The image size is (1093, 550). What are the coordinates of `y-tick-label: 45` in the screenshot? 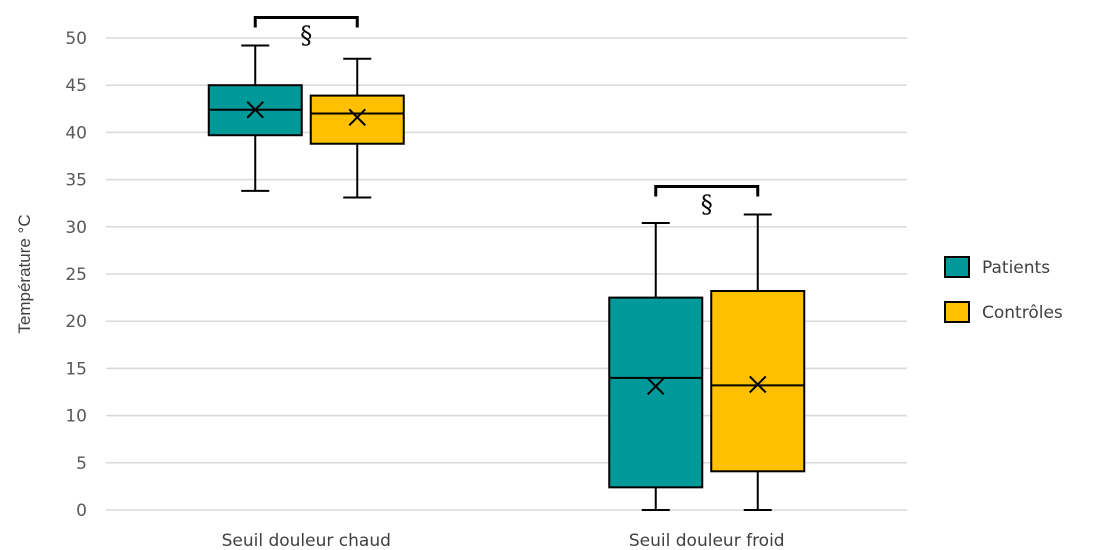 It's located at (76, 86).